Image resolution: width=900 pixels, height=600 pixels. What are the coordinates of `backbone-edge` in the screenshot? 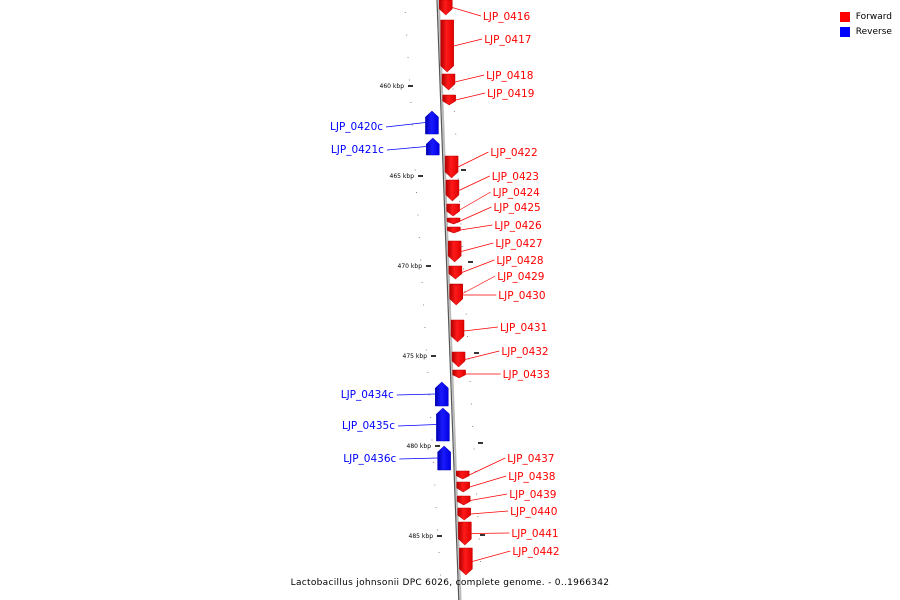 It's located at (448, 300).